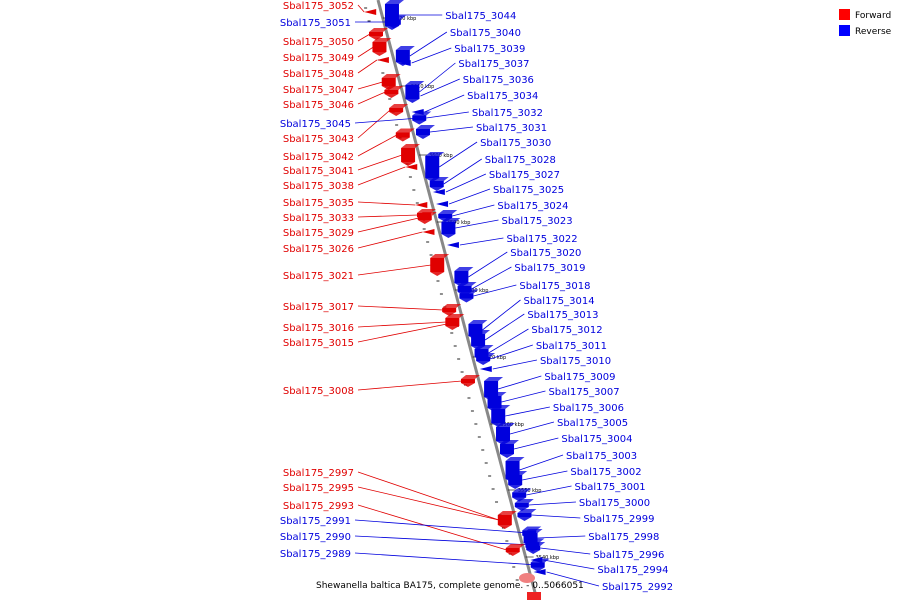  Describe the element at coordinates (632, 570) in the screenshot. I see `gene-label-sbal175-2994: Sbal175_2994` at that location.